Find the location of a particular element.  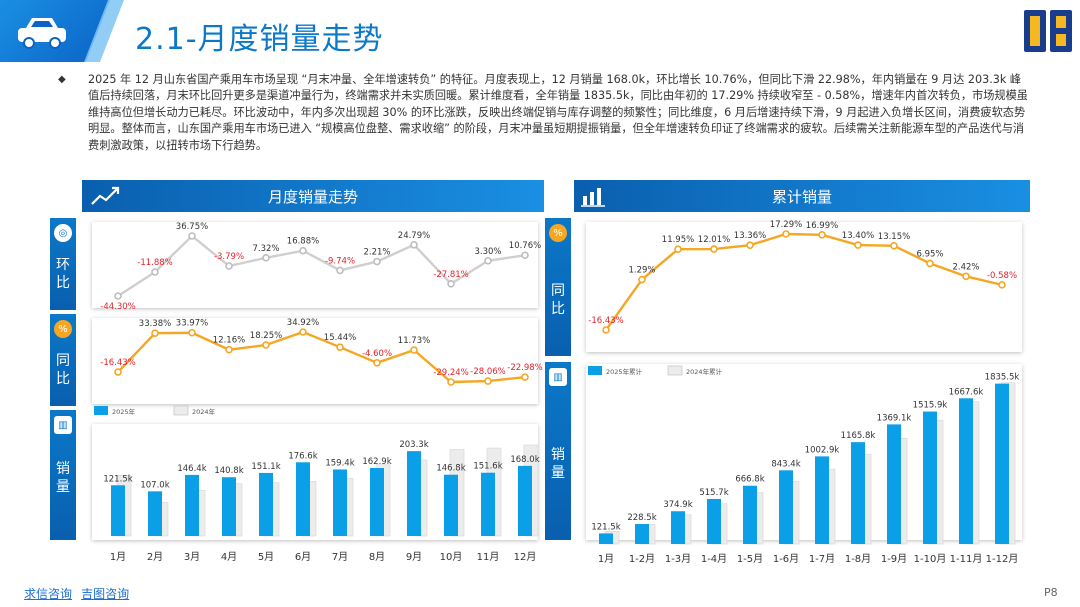

monthly-sales-category-label: 11月 is located at coordinates (488, 557).